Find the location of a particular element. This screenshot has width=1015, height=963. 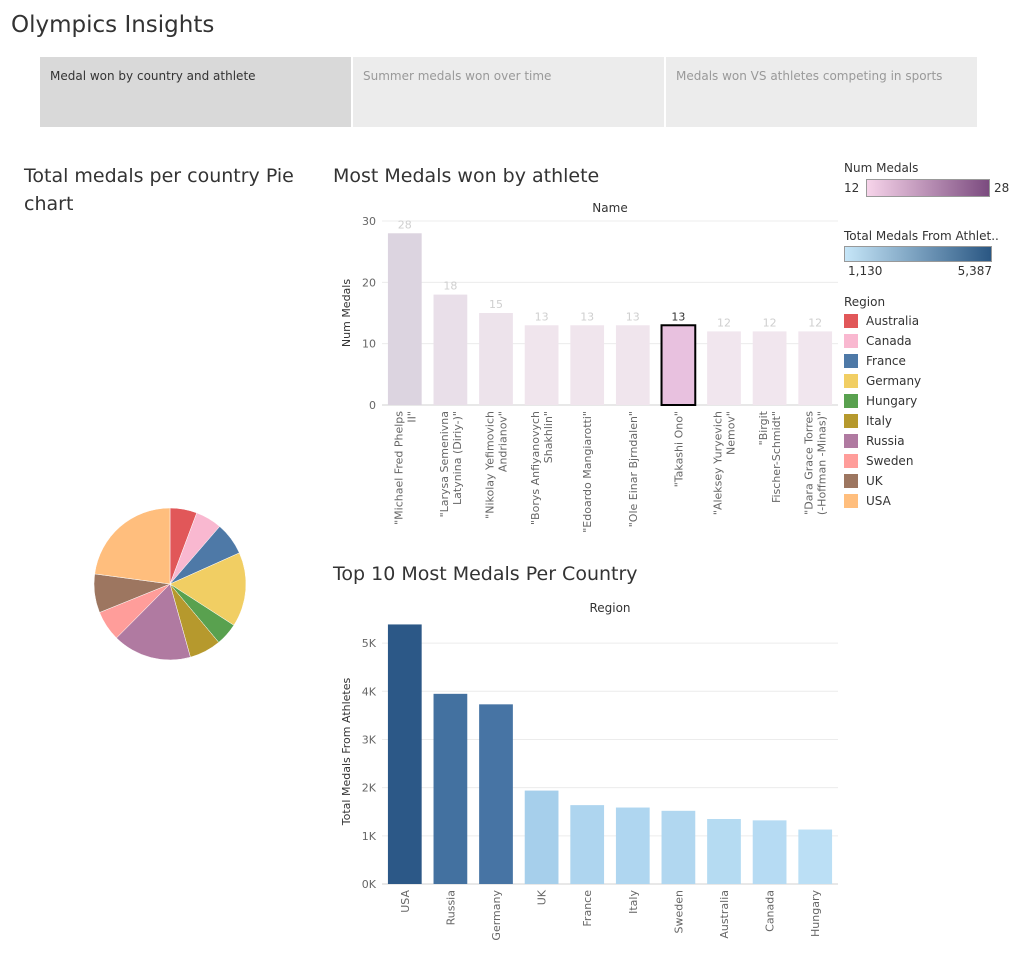

bar-sweden is located at coordinates (678, 847).